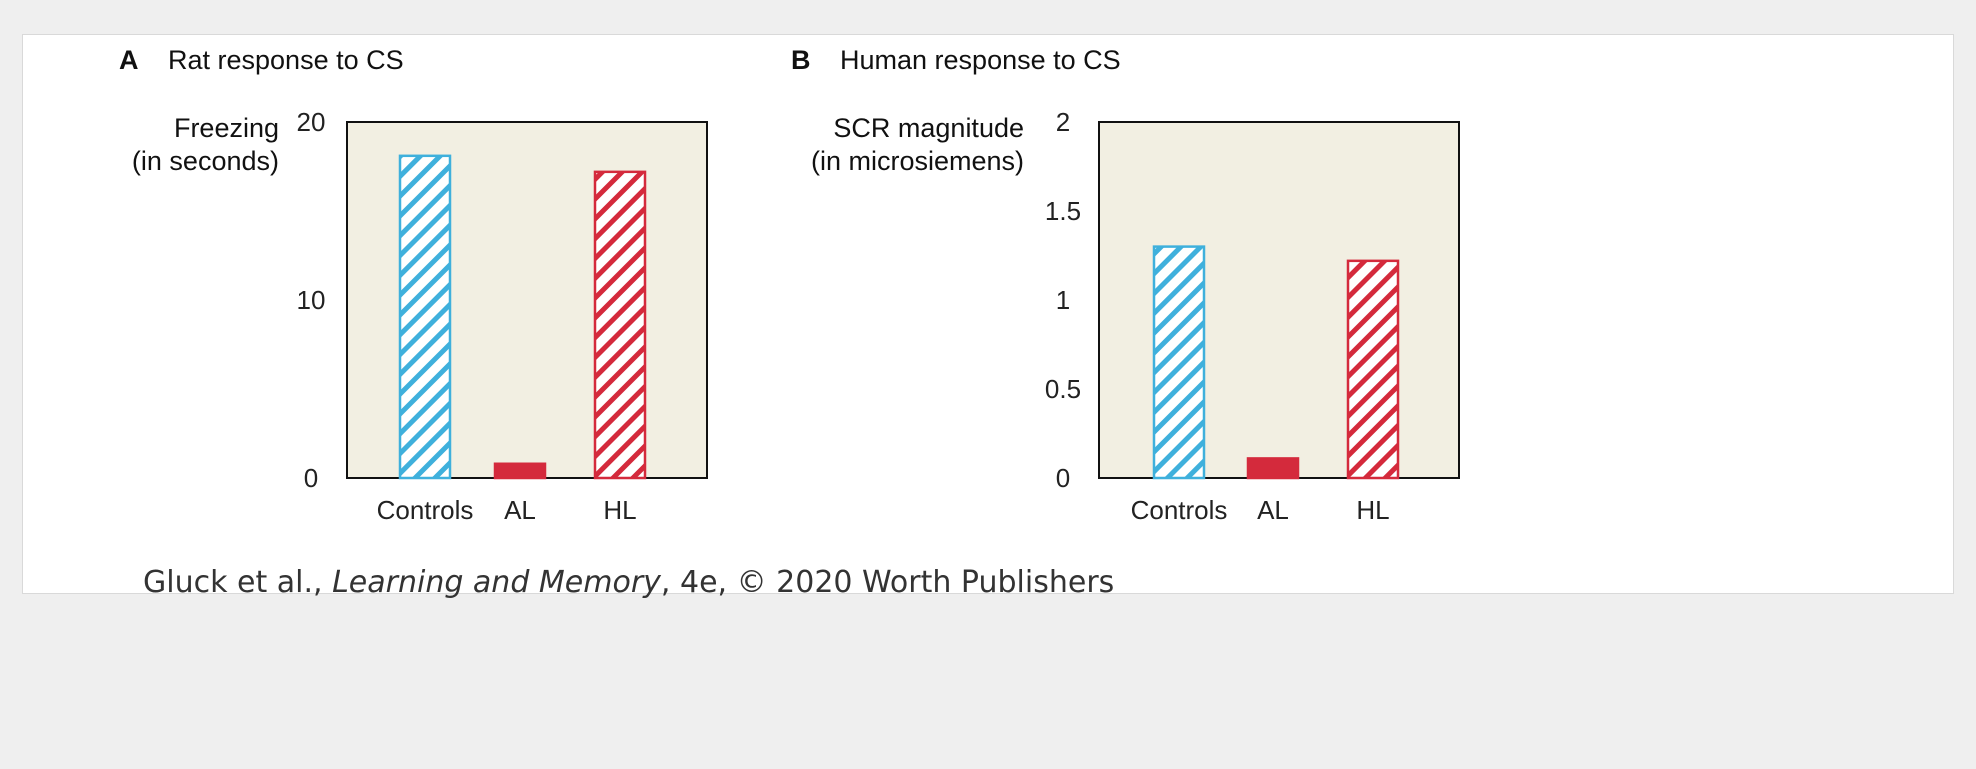  I want to click on credit-prefix: Gluck et al.,, so click(238, 582).